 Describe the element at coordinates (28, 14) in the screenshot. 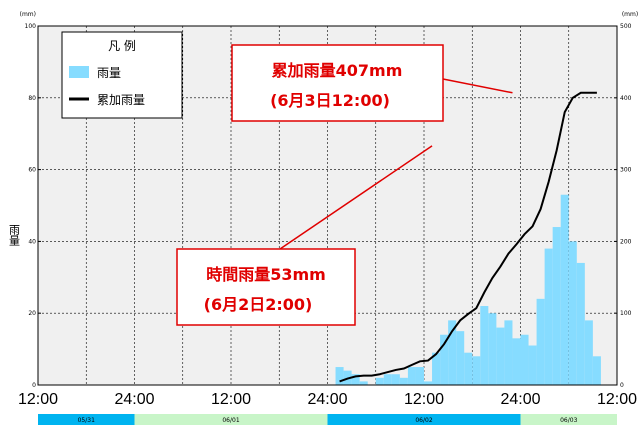

I see `left-axis-unit: (mm)` at that location.